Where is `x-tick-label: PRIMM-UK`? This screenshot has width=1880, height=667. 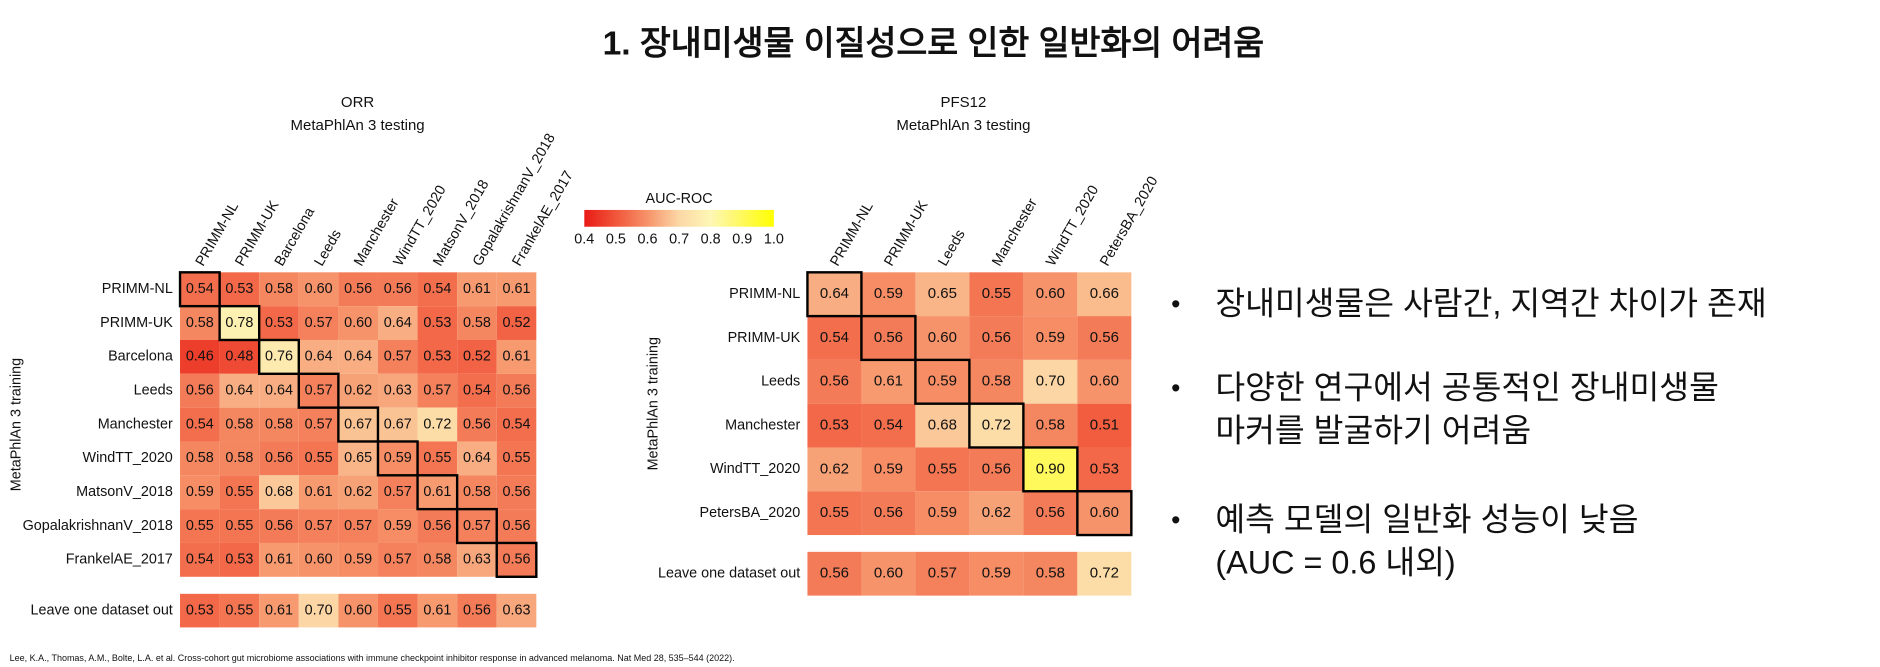
x-tick-label: PRIMM-UK is located at coordinates (906, 233).